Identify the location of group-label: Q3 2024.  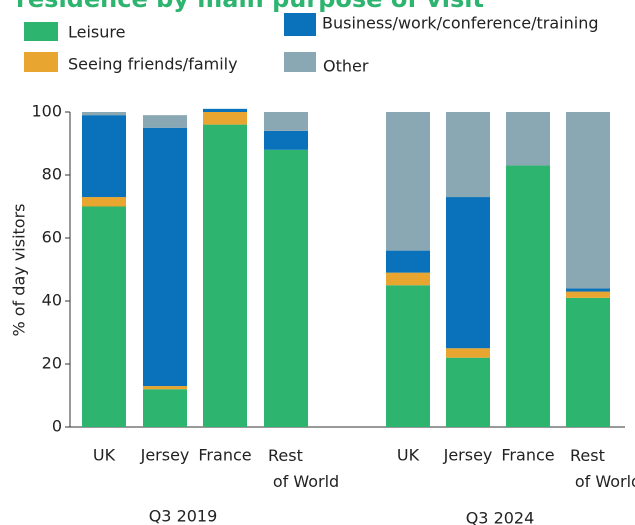
(500, 517).